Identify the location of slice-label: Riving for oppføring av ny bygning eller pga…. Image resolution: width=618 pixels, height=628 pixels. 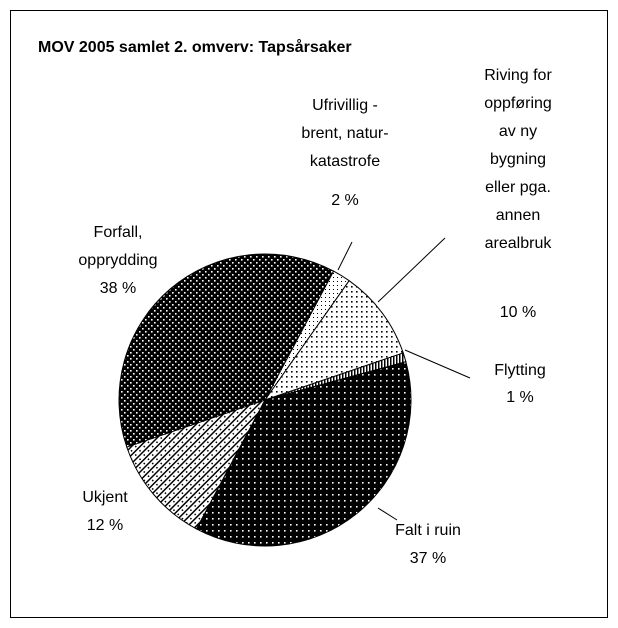
(518, 159).